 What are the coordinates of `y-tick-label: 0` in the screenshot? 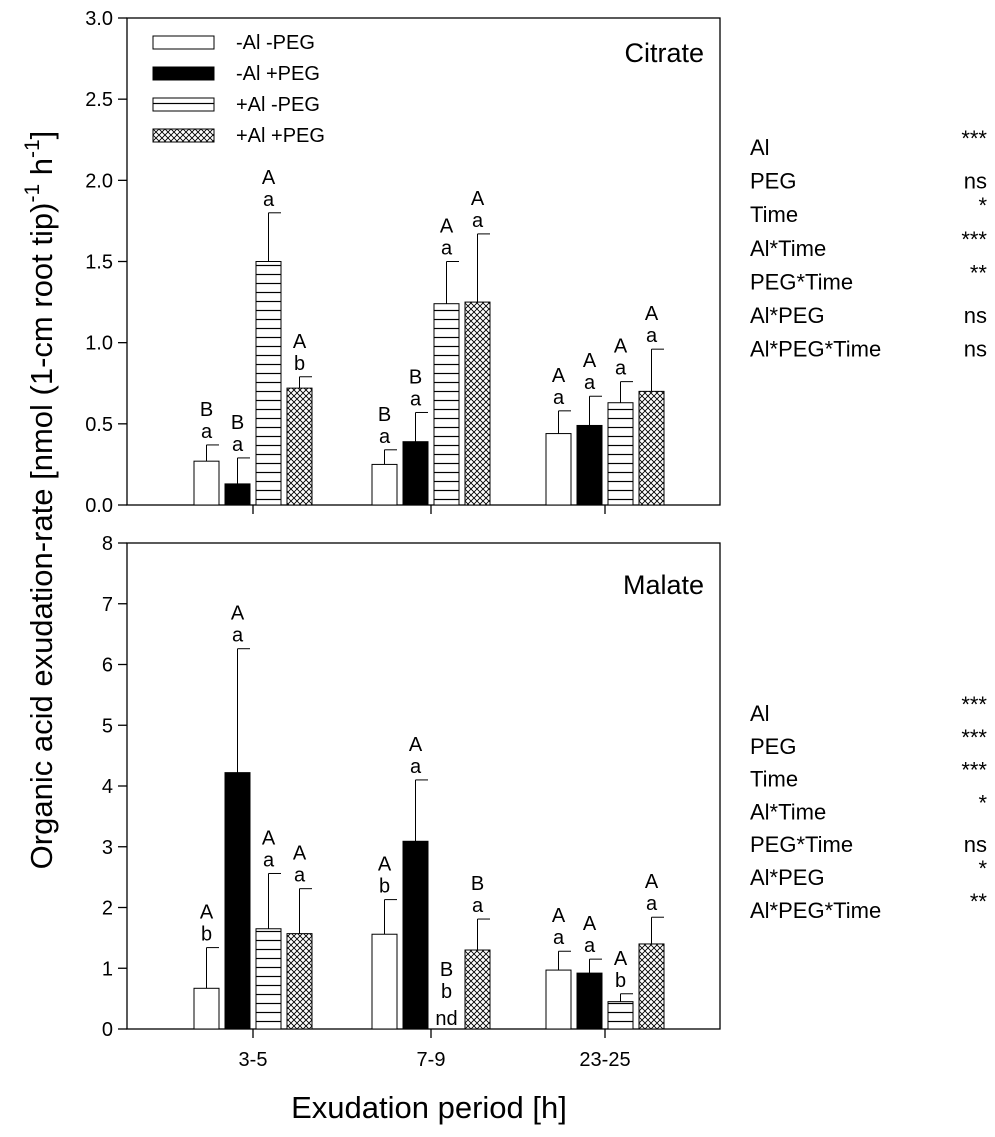 It's located at (107, 1030).